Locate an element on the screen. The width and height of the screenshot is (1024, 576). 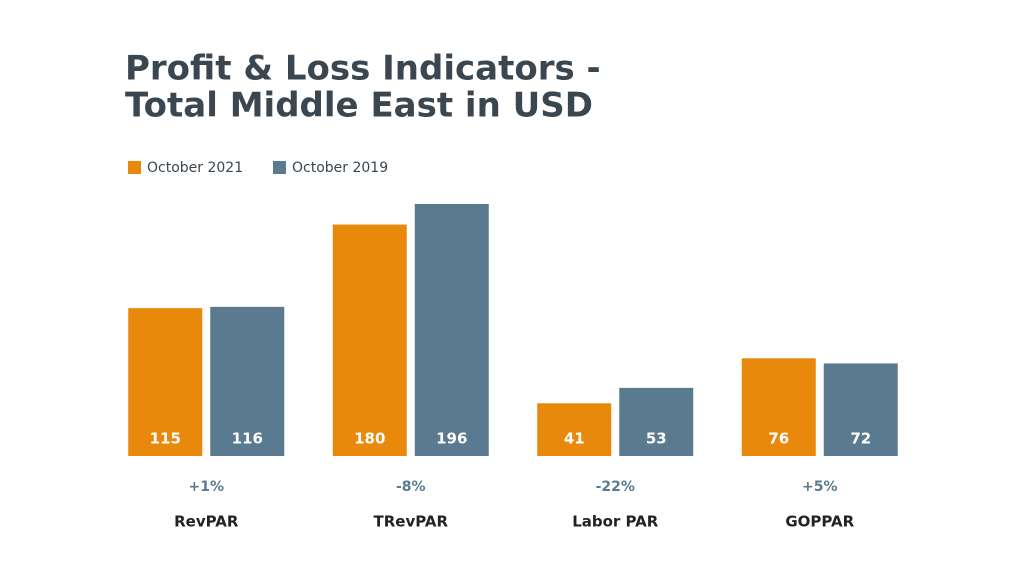
value-label: 115 is located at coordinates (165, 439).